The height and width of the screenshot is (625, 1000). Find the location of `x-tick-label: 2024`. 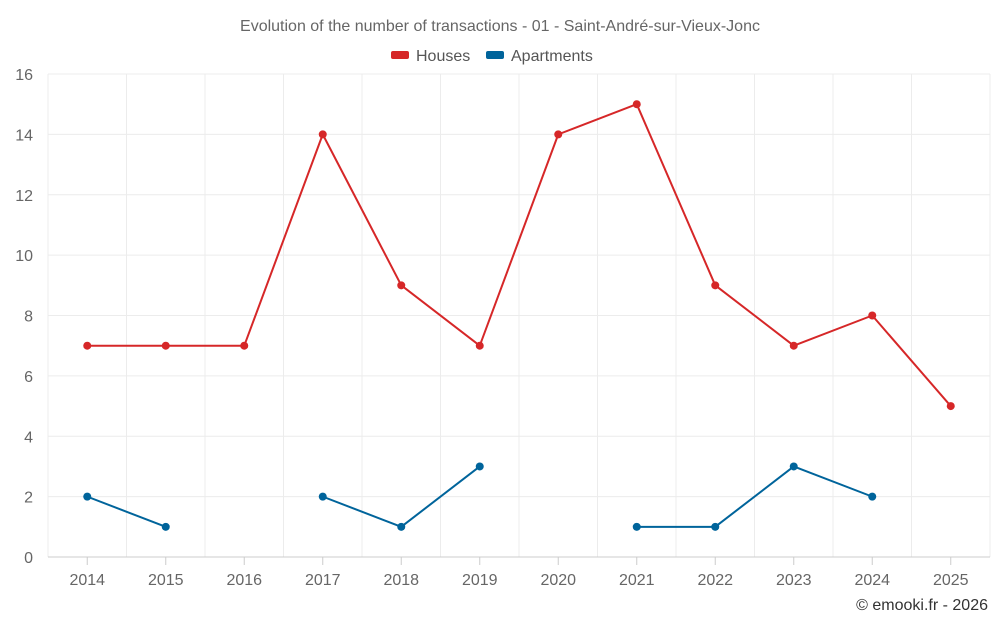

x-tick-label: 2024 is located at coordinates (872, 580).